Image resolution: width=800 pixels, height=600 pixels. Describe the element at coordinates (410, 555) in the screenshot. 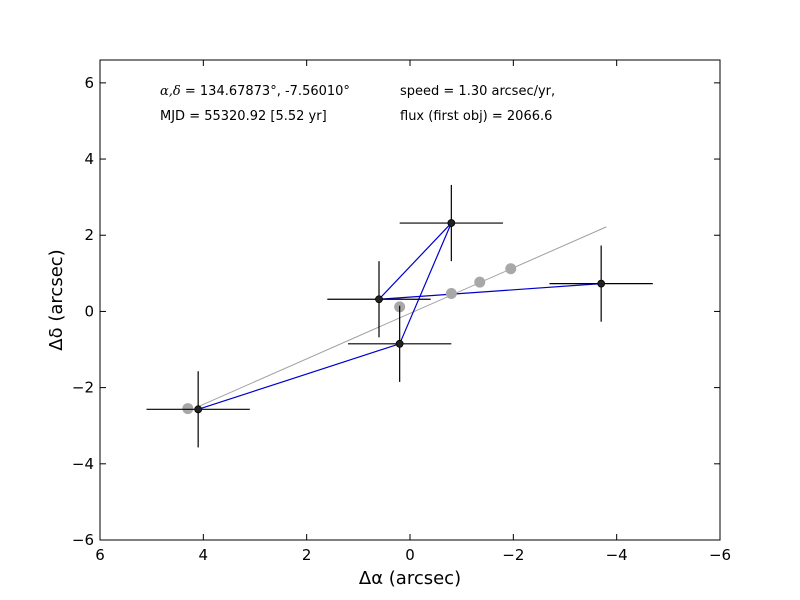

I see `x-tick-label: 0` at that location.